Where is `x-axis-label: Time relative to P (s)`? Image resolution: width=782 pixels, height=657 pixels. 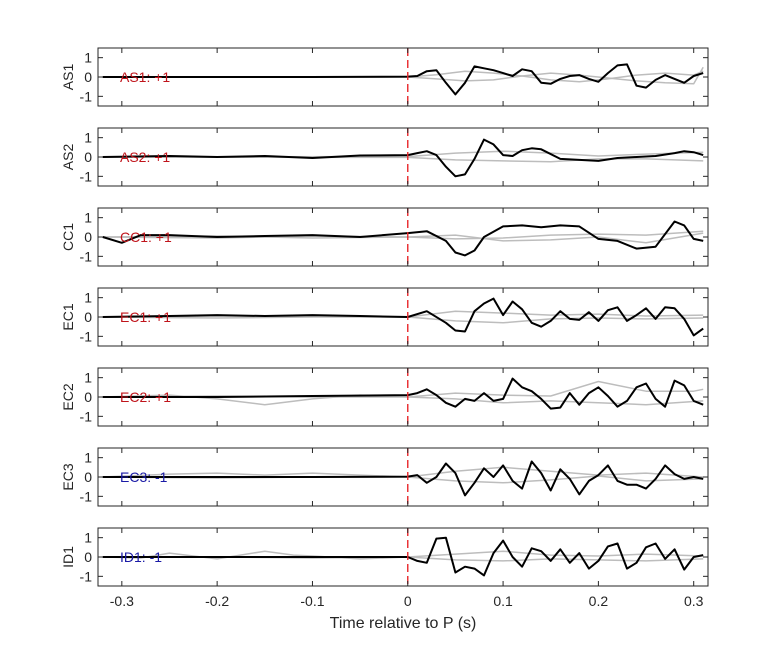 x-axis-label: Time relative to P (s) is located at coordinates (403, 623).